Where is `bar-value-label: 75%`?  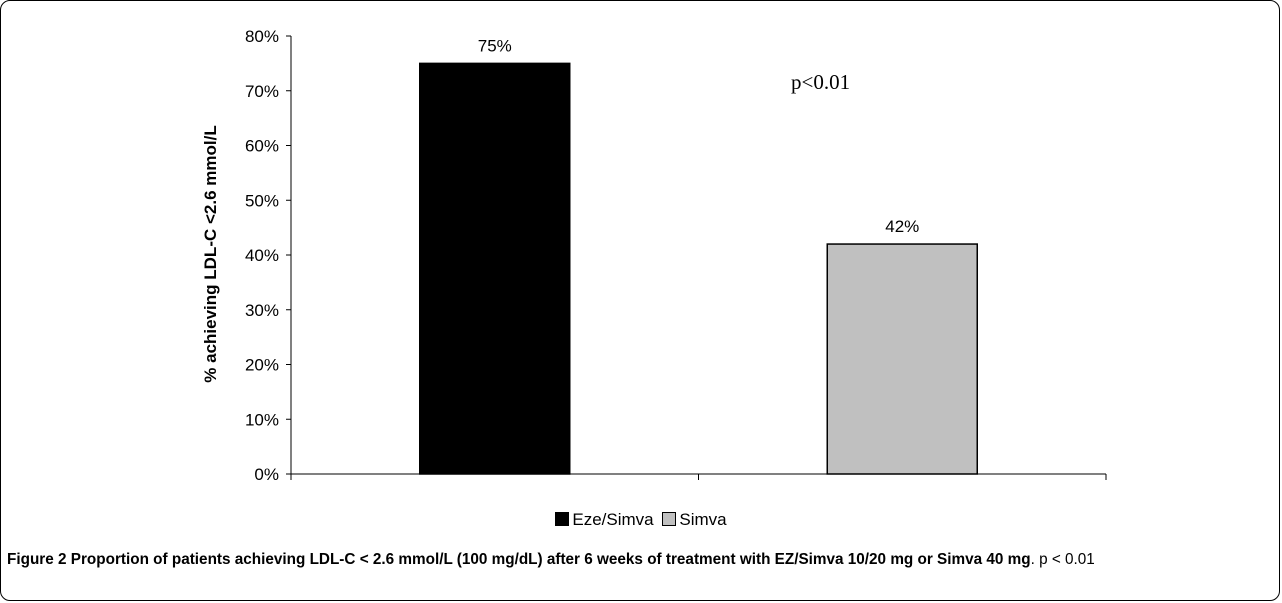 bar-value-label: 75% is located at coordinates (495, 45).